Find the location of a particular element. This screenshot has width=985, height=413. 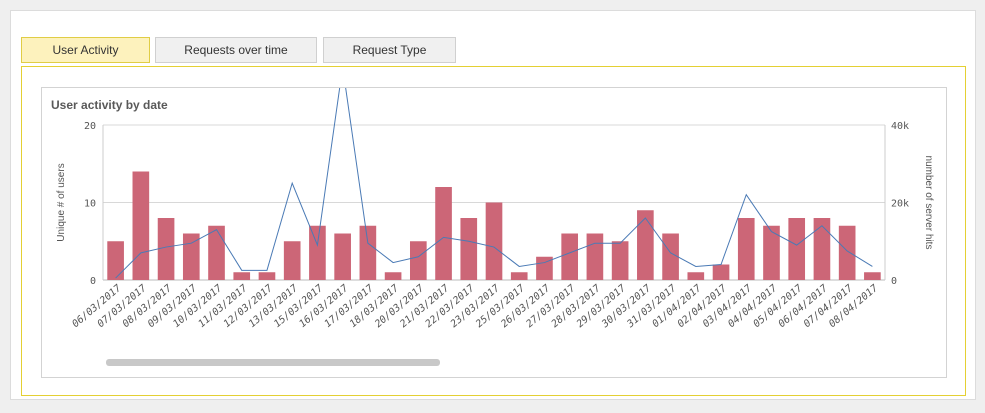

y-tick-label: 0 is located at coordinates (93, 281).